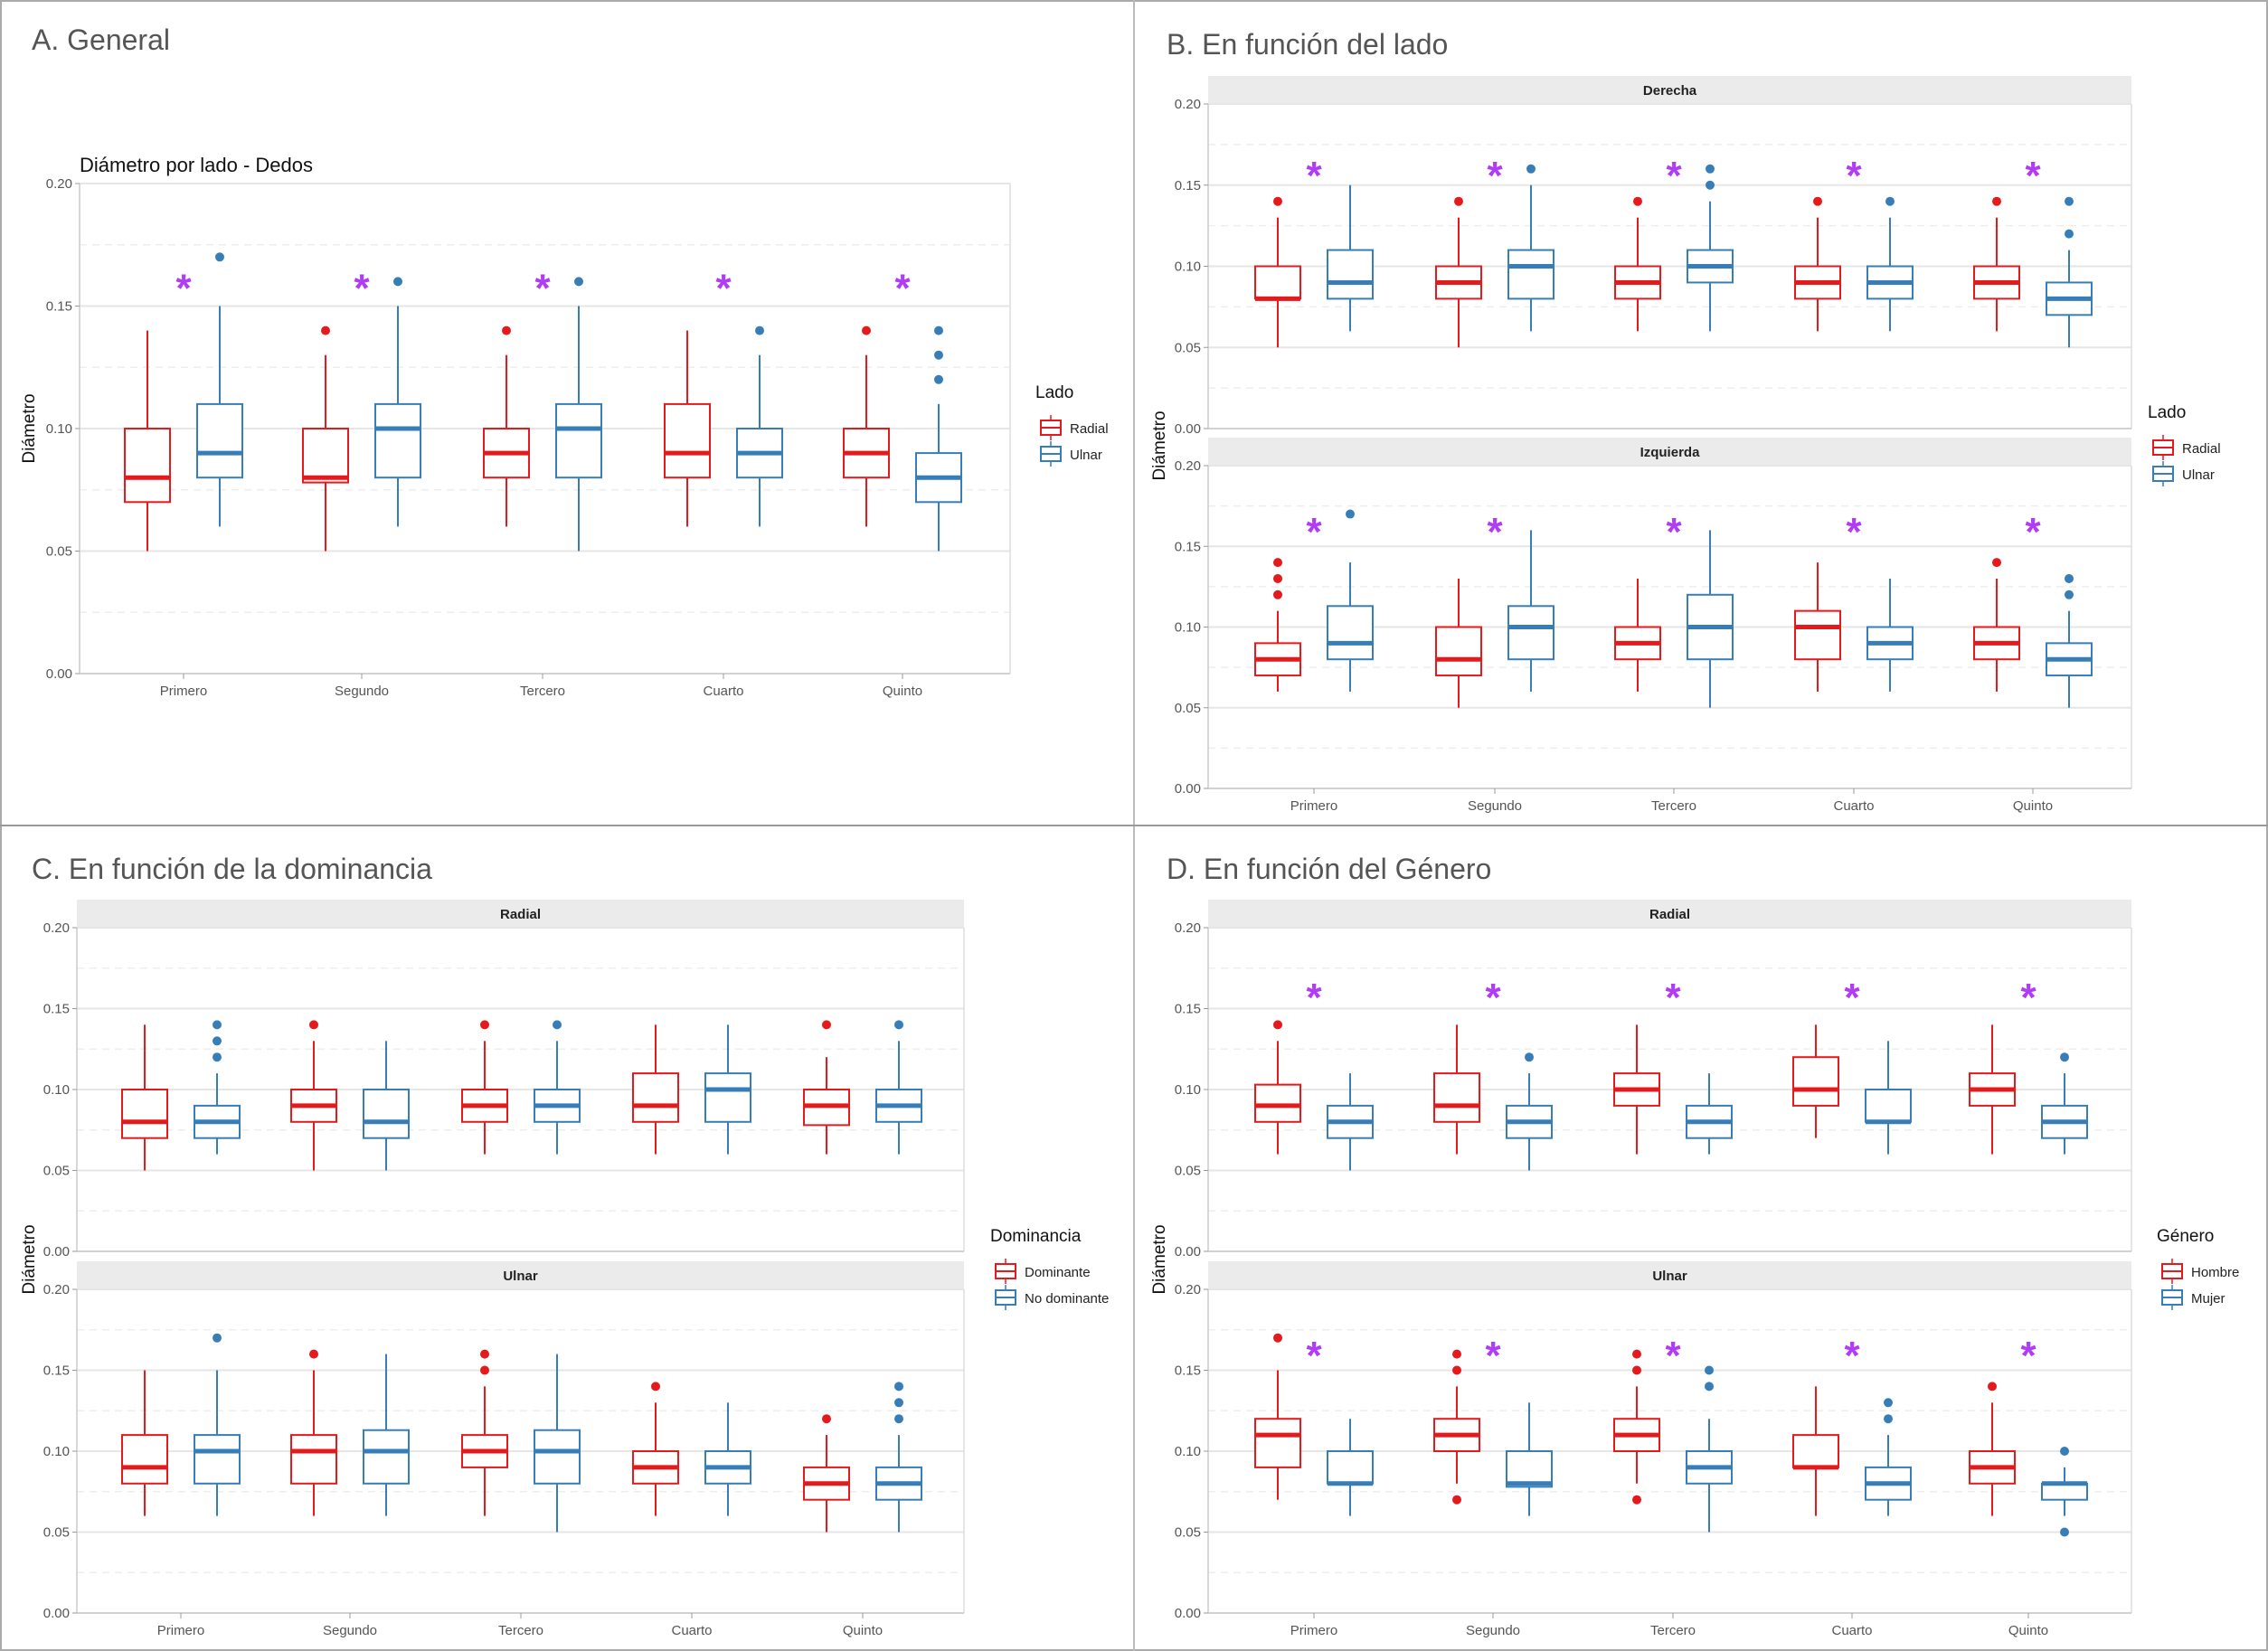  I want to click on legend-key-mujer: Mujer, so click(2193, 1298).